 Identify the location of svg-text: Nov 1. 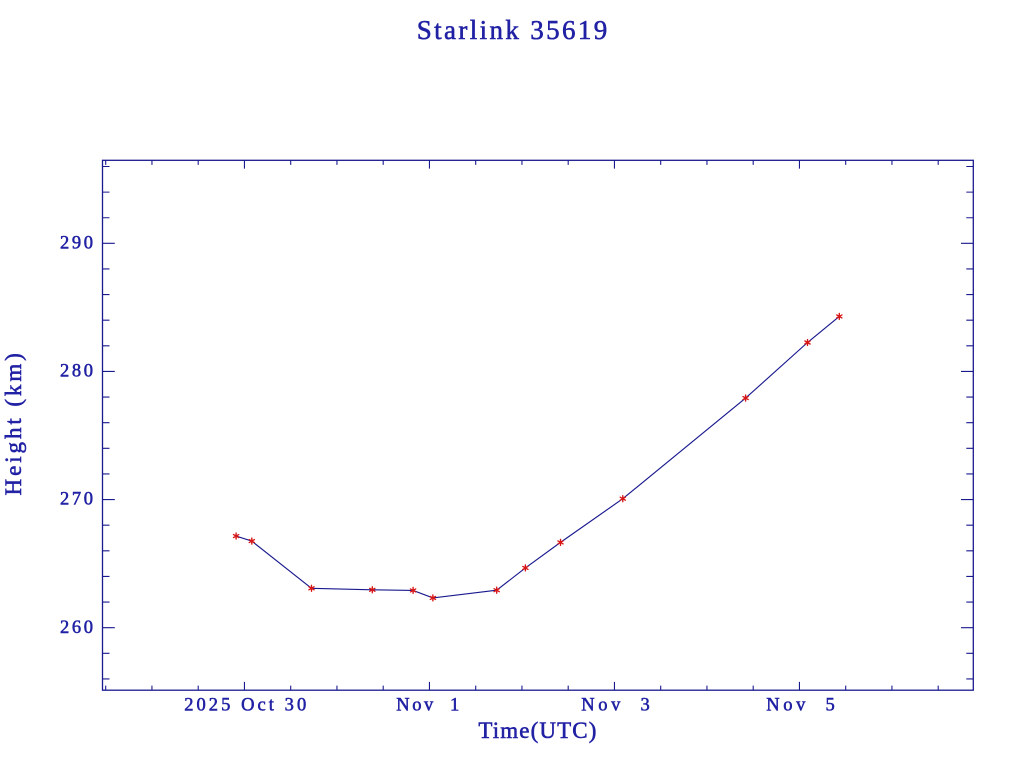
(427, 705).